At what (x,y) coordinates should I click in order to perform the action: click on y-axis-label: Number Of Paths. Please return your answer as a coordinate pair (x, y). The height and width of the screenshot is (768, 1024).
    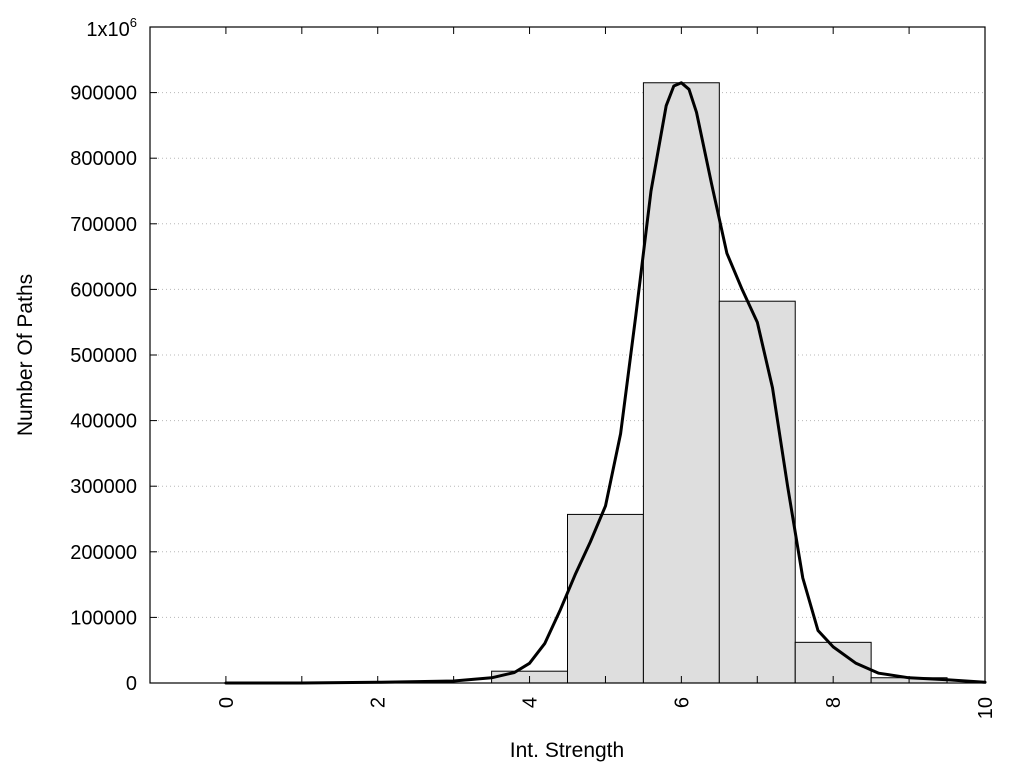
    Looking at the image, I should click on (25, 355).